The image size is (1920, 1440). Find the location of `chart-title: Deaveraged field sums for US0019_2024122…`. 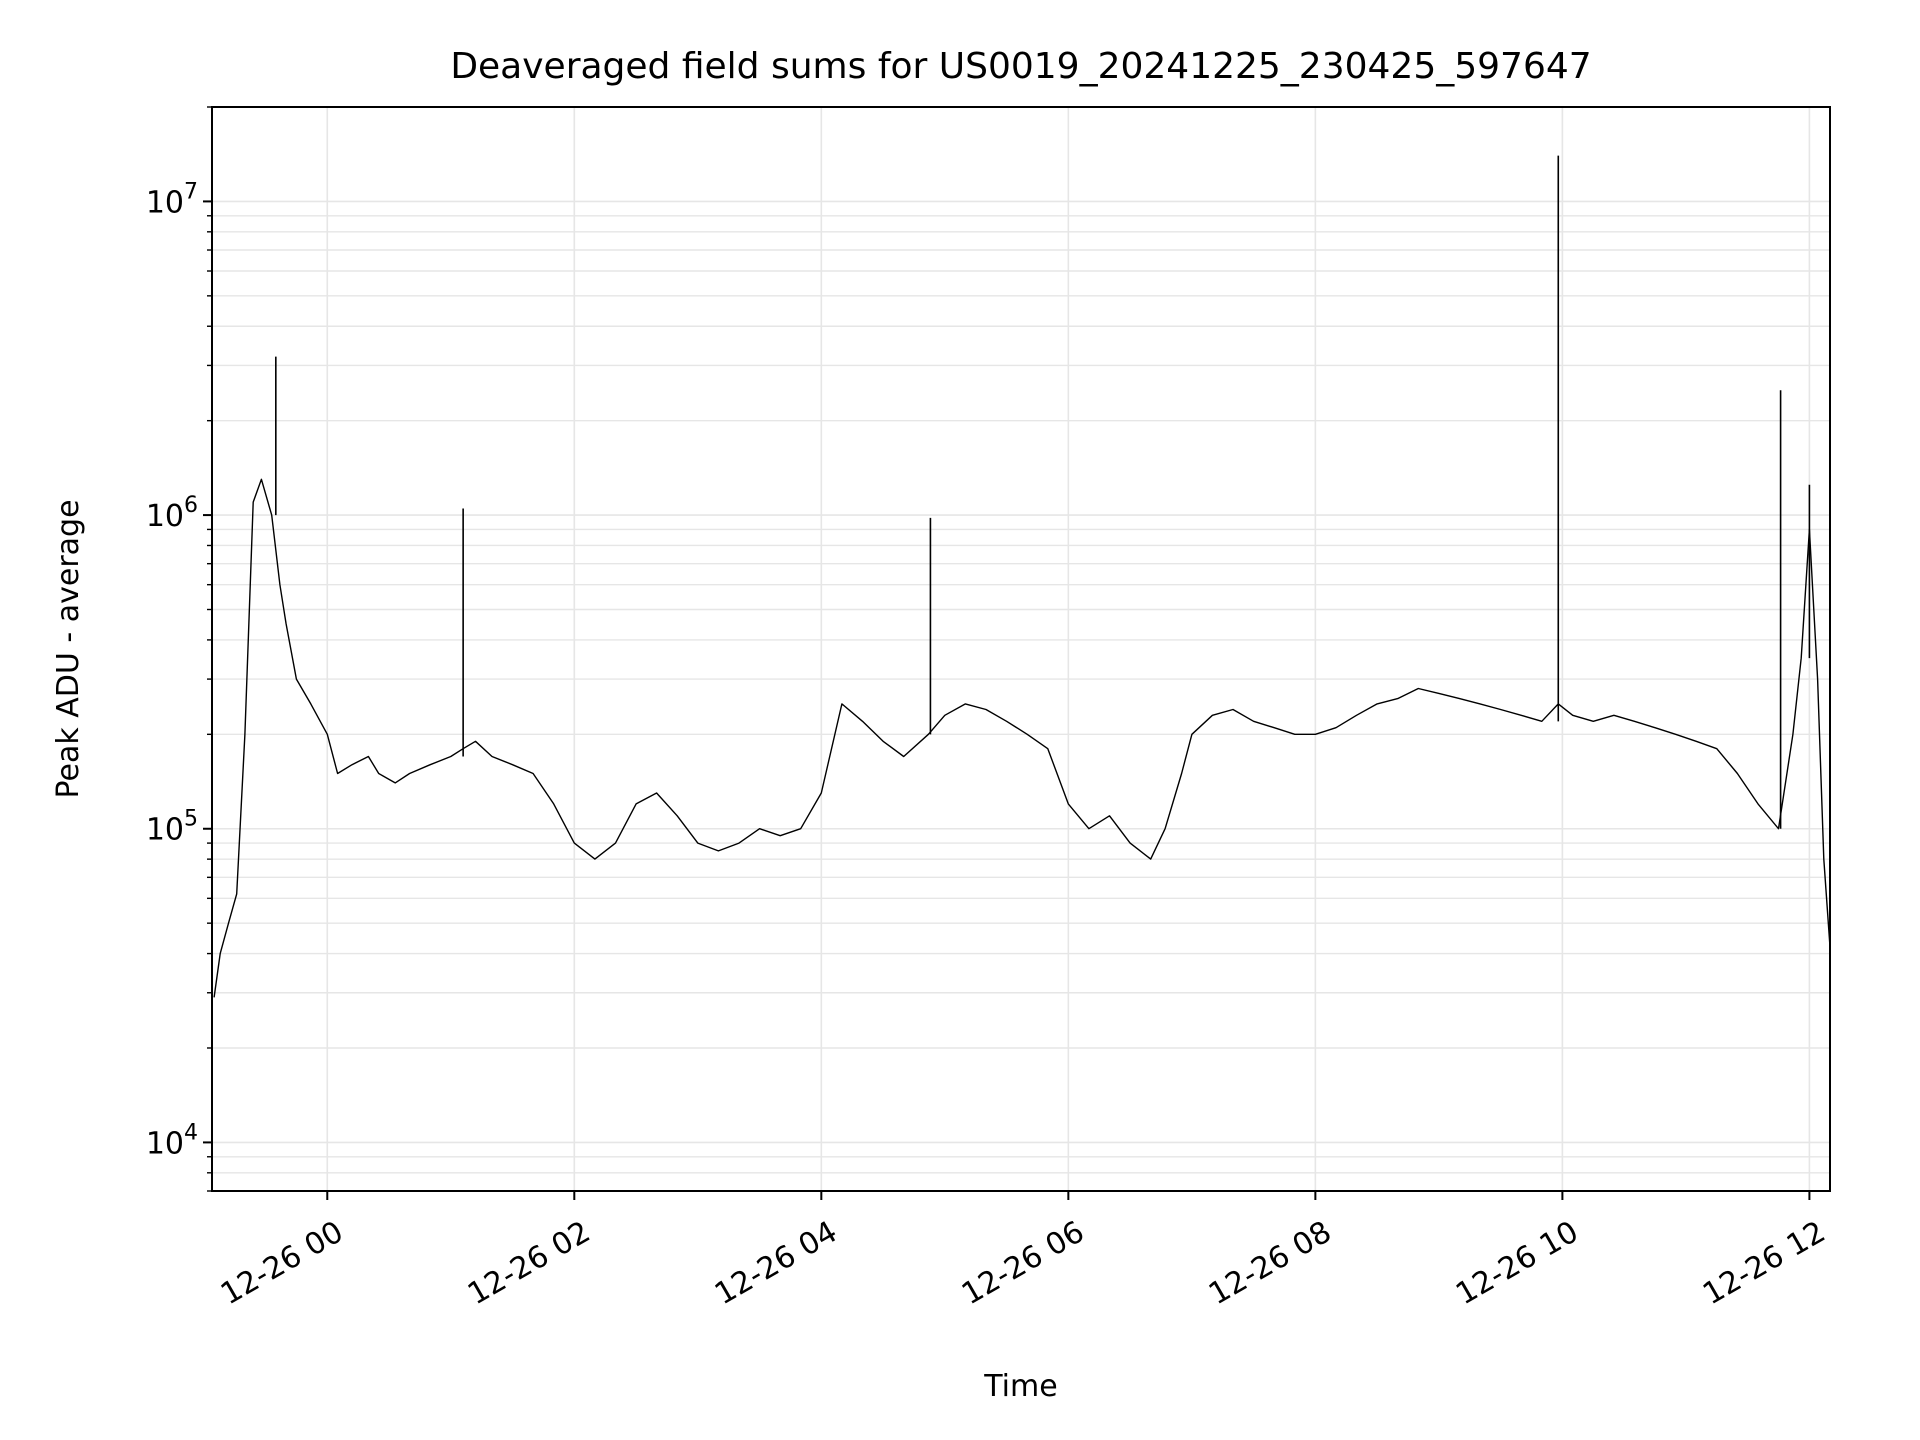

chart-title: Deaveraged field sums for US0019_2024122… is located at coordinates (1020, 66).